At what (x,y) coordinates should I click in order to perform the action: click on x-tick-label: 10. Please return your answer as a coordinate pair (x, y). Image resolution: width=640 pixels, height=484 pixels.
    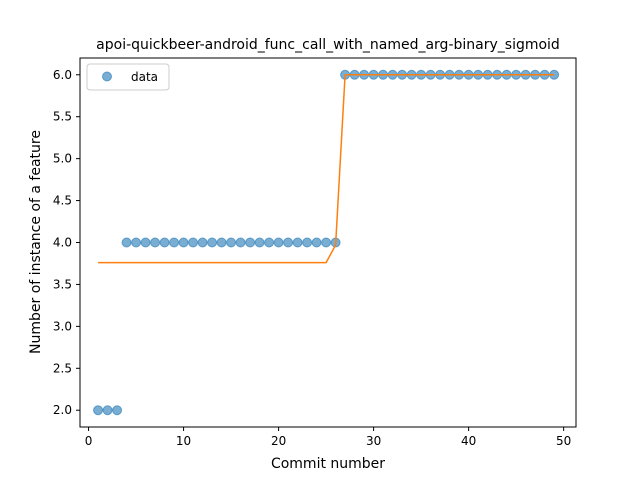
    Looking at the image, I should click on (183, 441).